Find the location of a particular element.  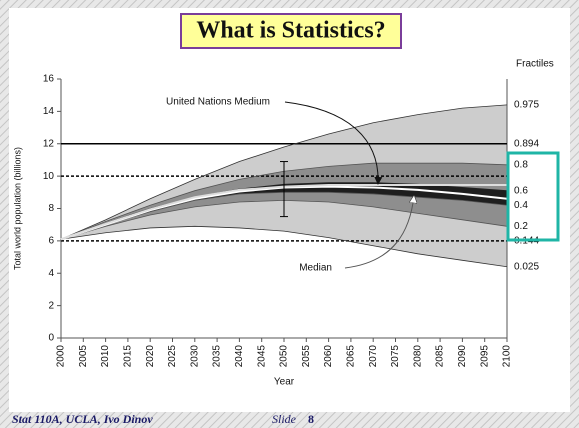

y-tick-label: 0 is located at coordinates (51, 338).